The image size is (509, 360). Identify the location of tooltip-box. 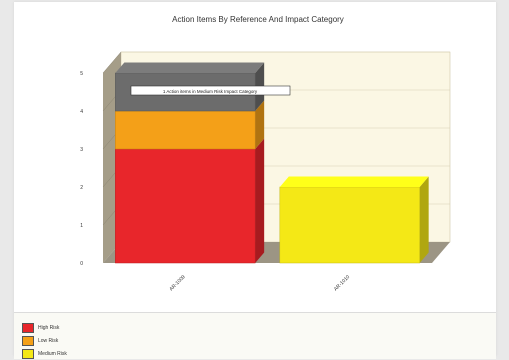
(210, 90).